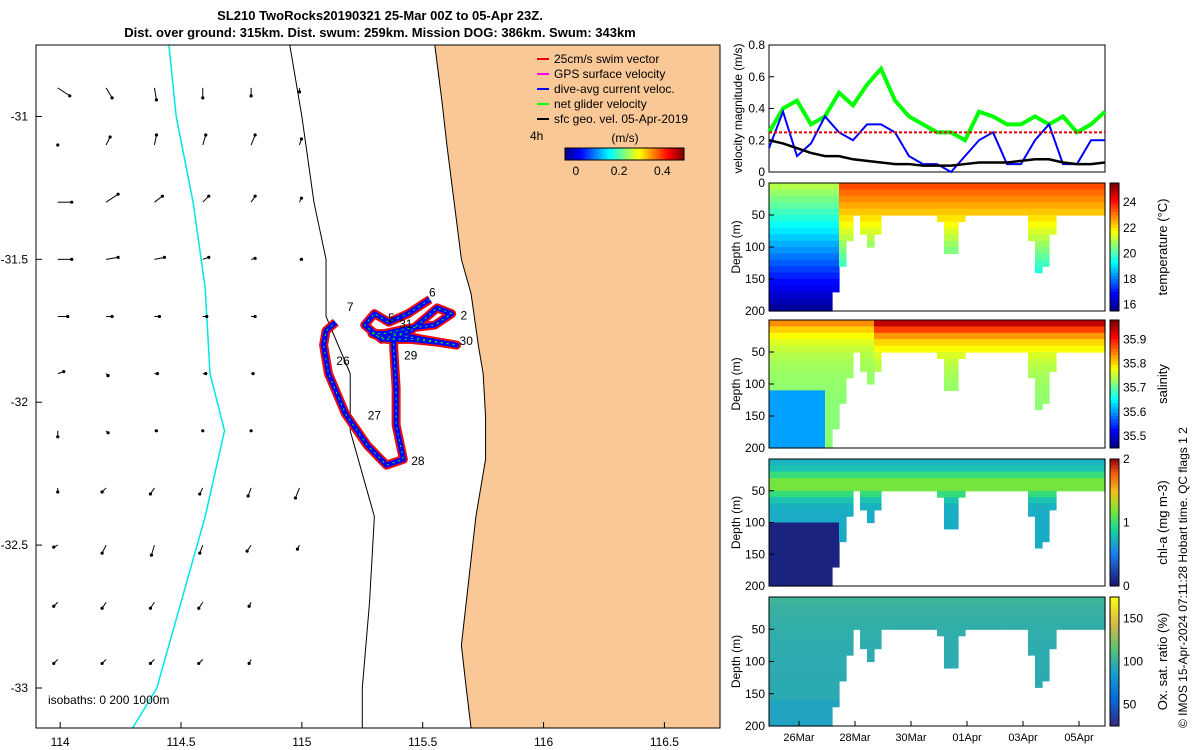 The height and width of the screenshot is (750, 1200). Describe the element at coordinates (375, 415) in the screenshot. I see `track-day-label: 27` at that location.